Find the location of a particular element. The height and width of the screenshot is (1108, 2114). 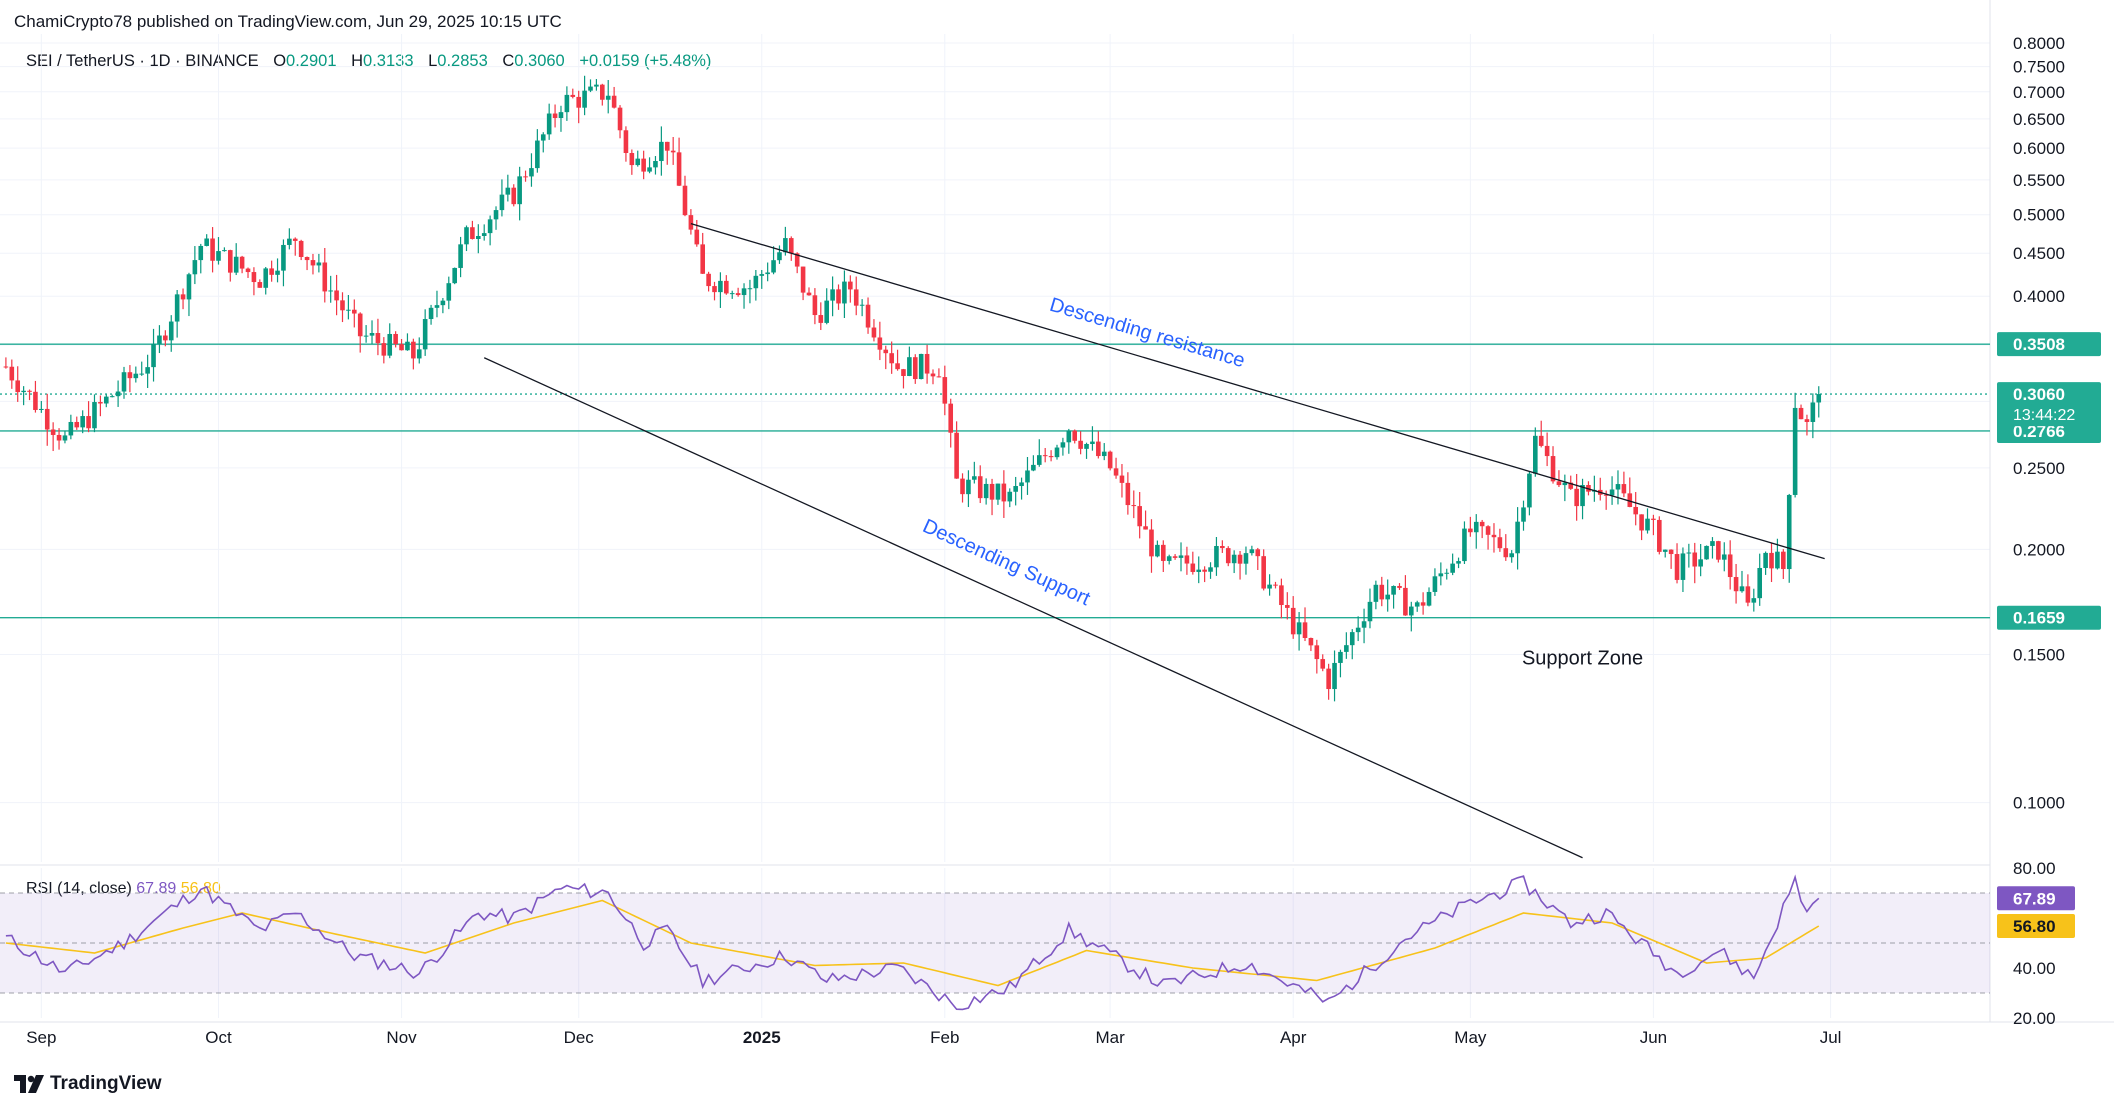

time-tick-label: May is located at coordinates (1470, 1037).